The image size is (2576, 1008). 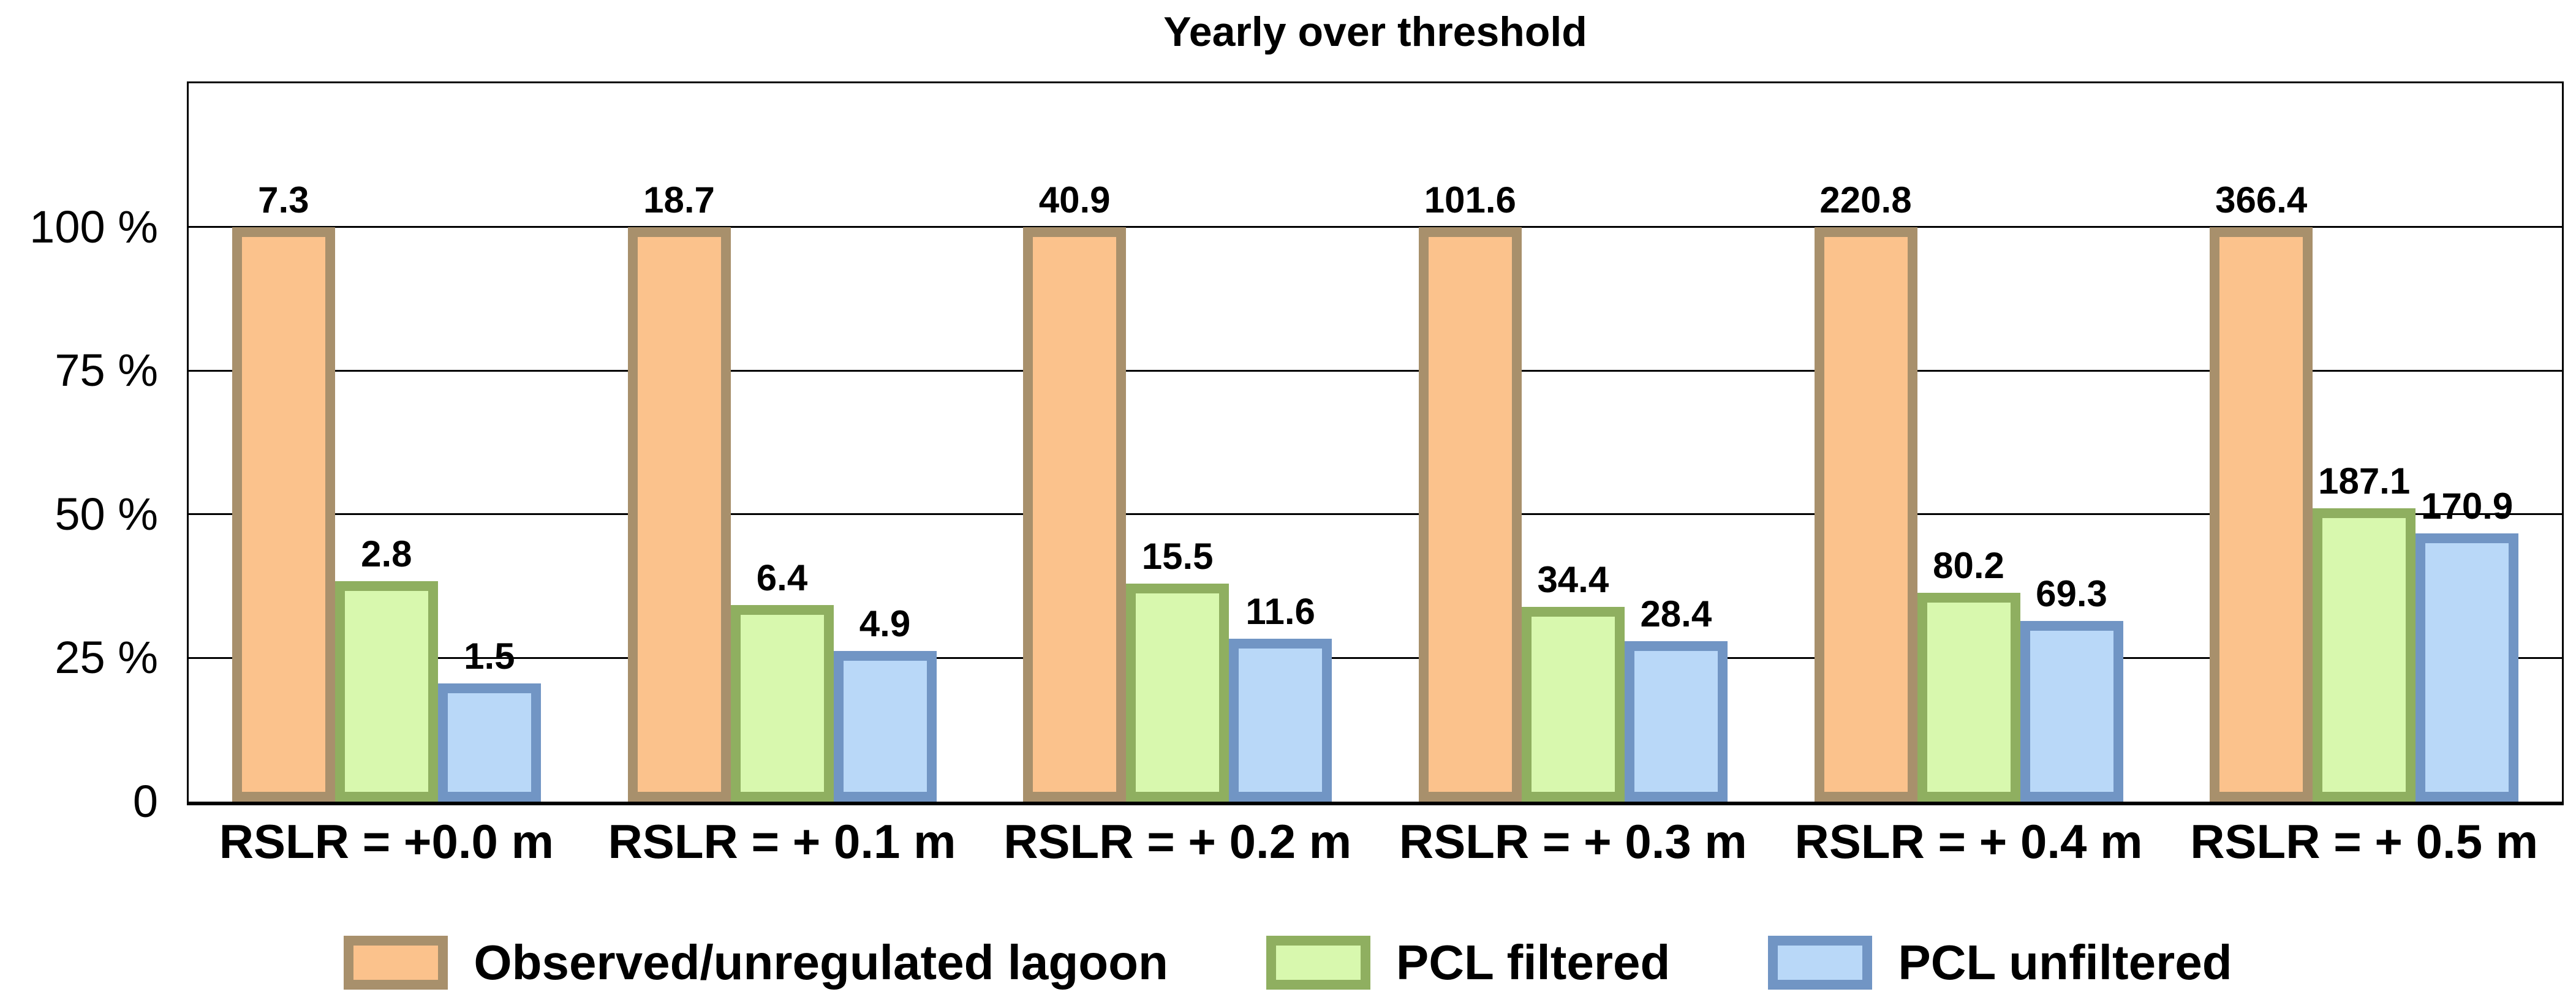 I want to click on x-tick-label-3: RSLR = + 0.2 m, so click(x=1177, y=841).